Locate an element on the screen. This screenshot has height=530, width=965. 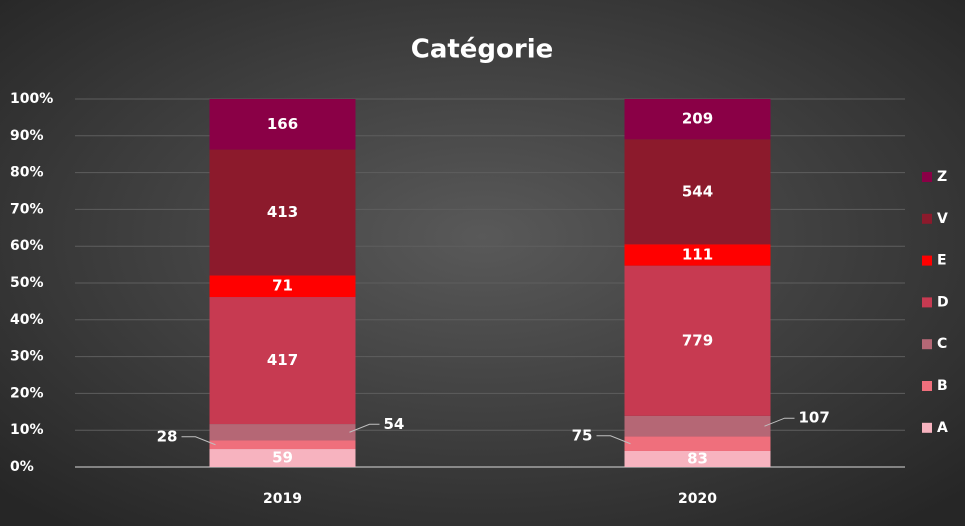
data-label: 417 is located at coordinates (282, 360).